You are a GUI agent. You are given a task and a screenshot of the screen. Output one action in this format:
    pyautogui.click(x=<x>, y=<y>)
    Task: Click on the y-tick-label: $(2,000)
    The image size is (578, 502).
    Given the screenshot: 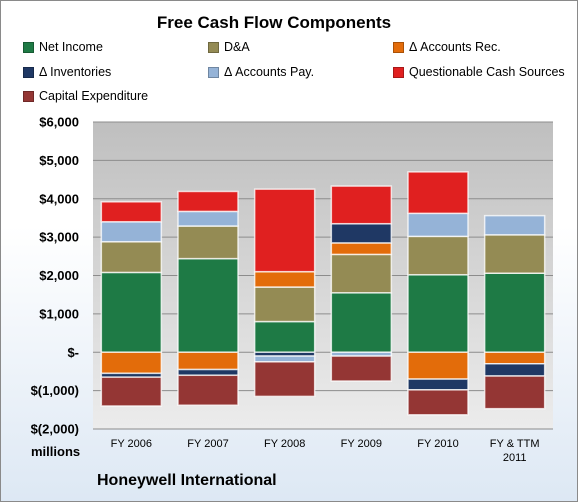 What is the action you would take?
    pyautogui.click(x=55, y=429)
    